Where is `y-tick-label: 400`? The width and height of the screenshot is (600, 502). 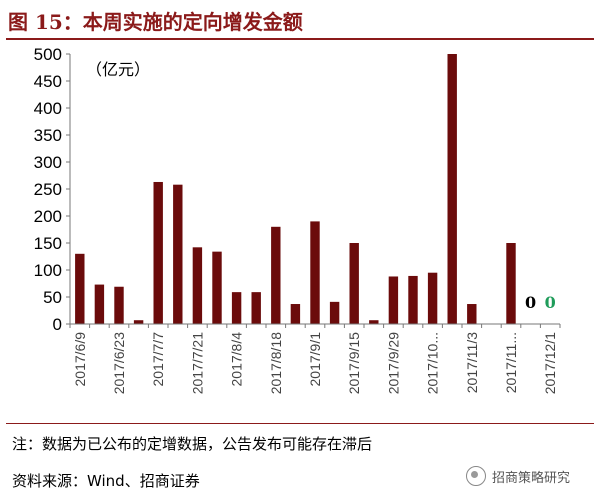
y-tick-label: 400 is located at coordinates (48, 108).